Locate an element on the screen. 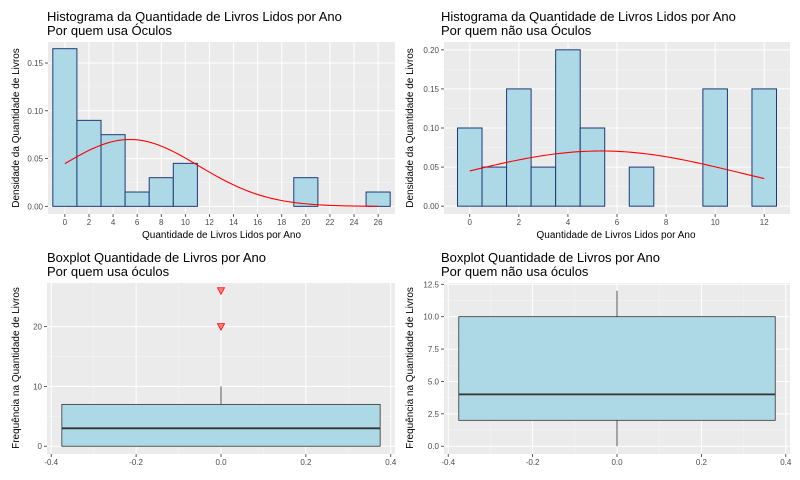 This screenshot has height=480, width=800. chart-subtitle: Por quem usa óculos is located at coordinates (108, 271).